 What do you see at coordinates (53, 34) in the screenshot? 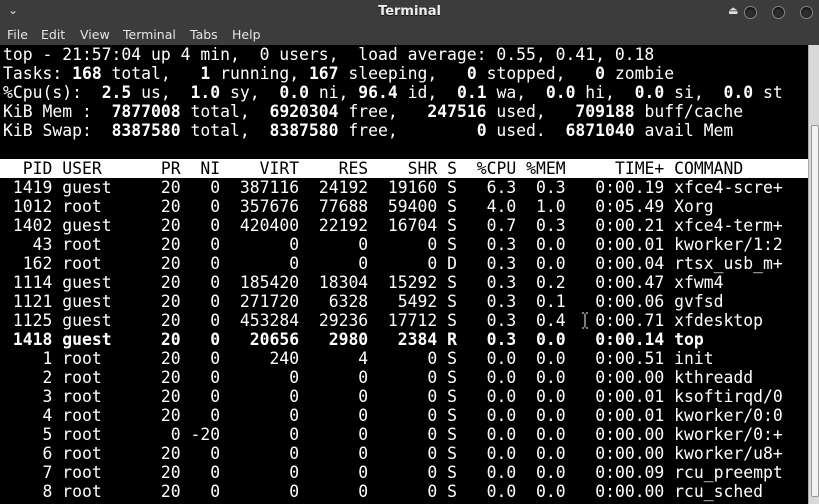
I see `menu-edit: Edit` at bounding box center [53, 34].